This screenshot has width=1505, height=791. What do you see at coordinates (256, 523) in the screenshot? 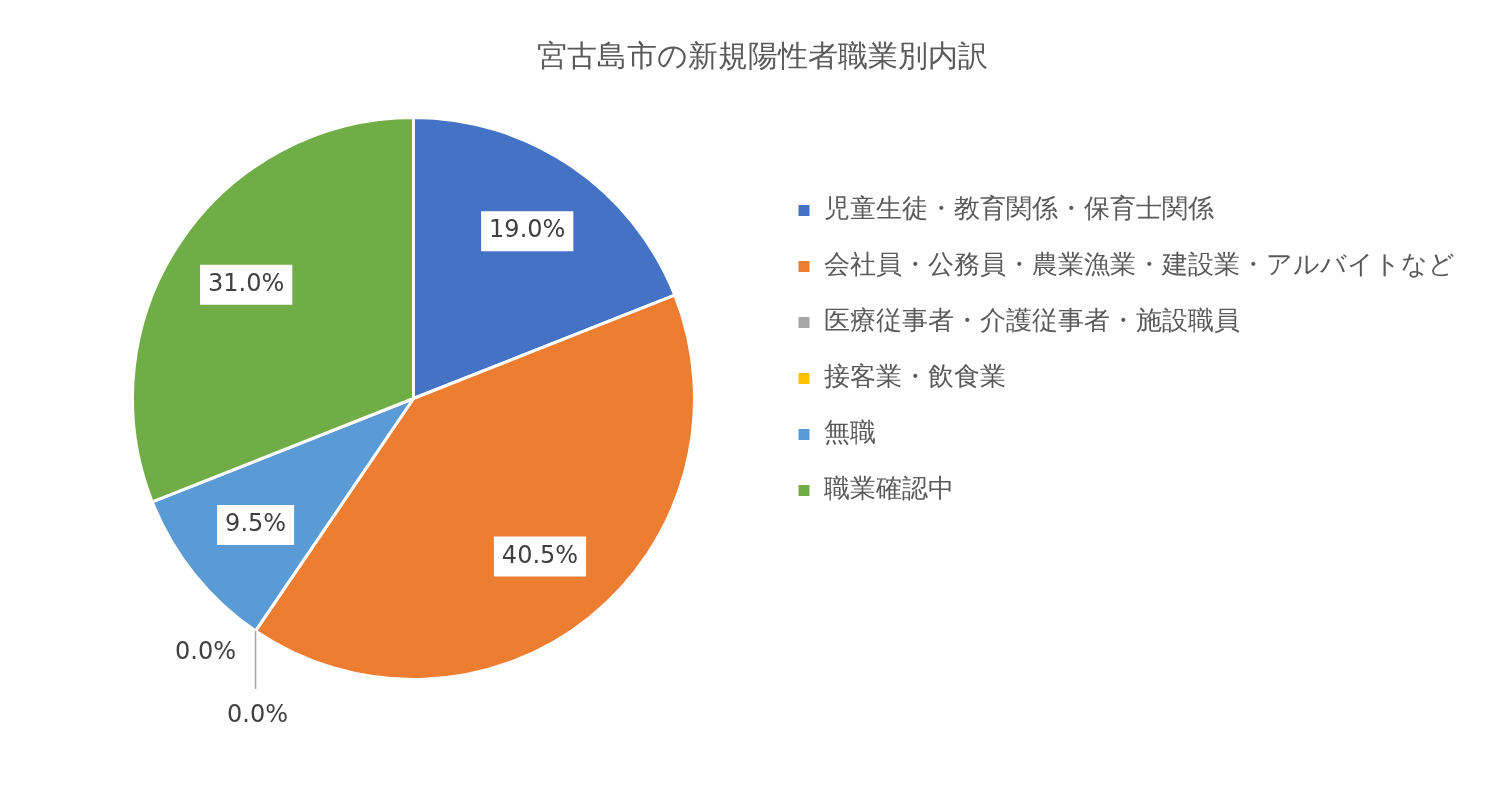
I see `data-label: 9.5%` at bounding box center [256, 523].